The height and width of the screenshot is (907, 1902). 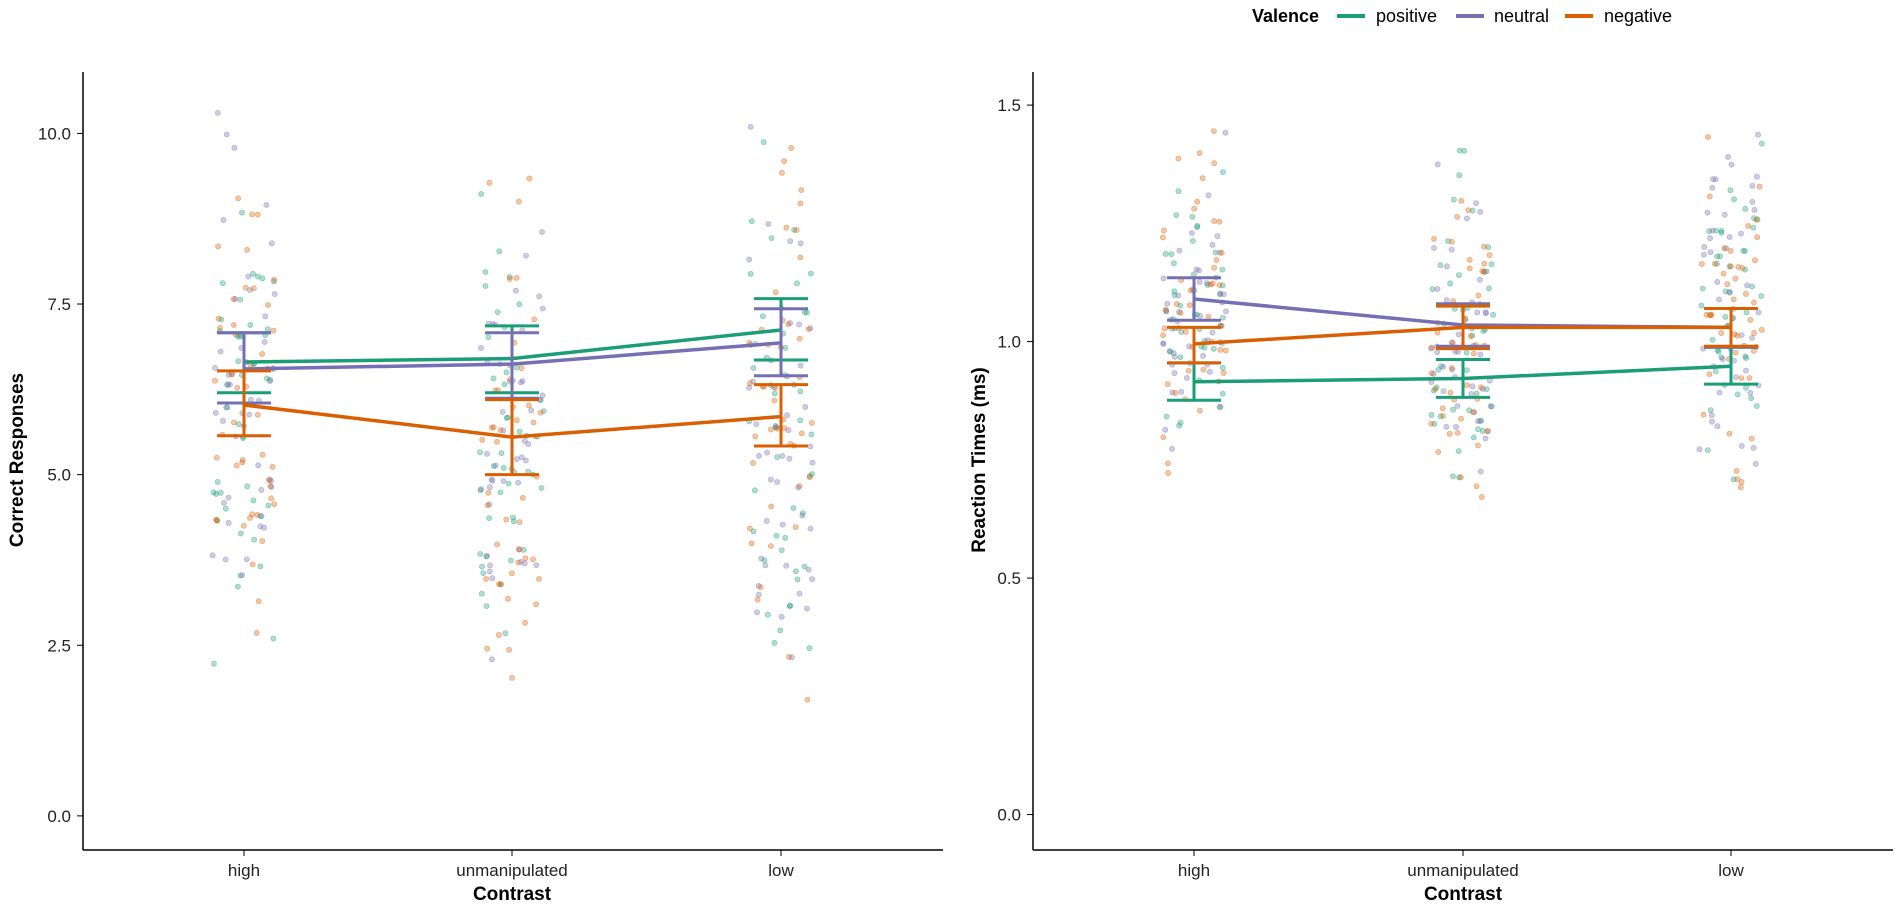 I want to click on x-tick-label-unmanipulated: unmanipulated, so click(x=1463, y=870).